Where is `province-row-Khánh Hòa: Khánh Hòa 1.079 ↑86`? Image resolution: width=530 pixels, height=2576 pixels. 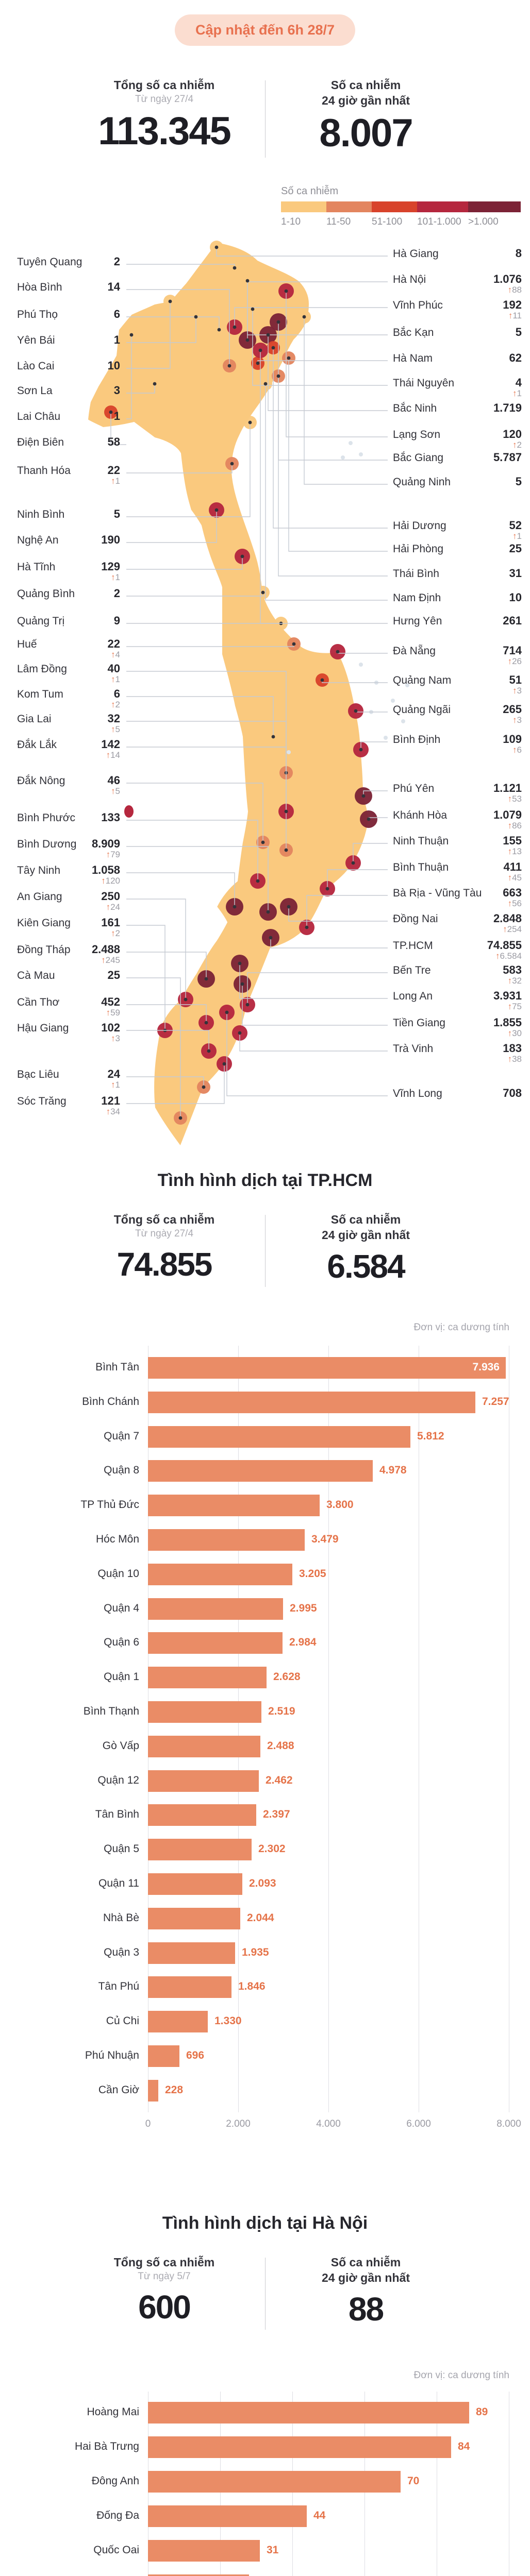
province-row-Khánh Hòa: Khánh Hòa 1.079 ↑86 is located at coordinates (457, 820).